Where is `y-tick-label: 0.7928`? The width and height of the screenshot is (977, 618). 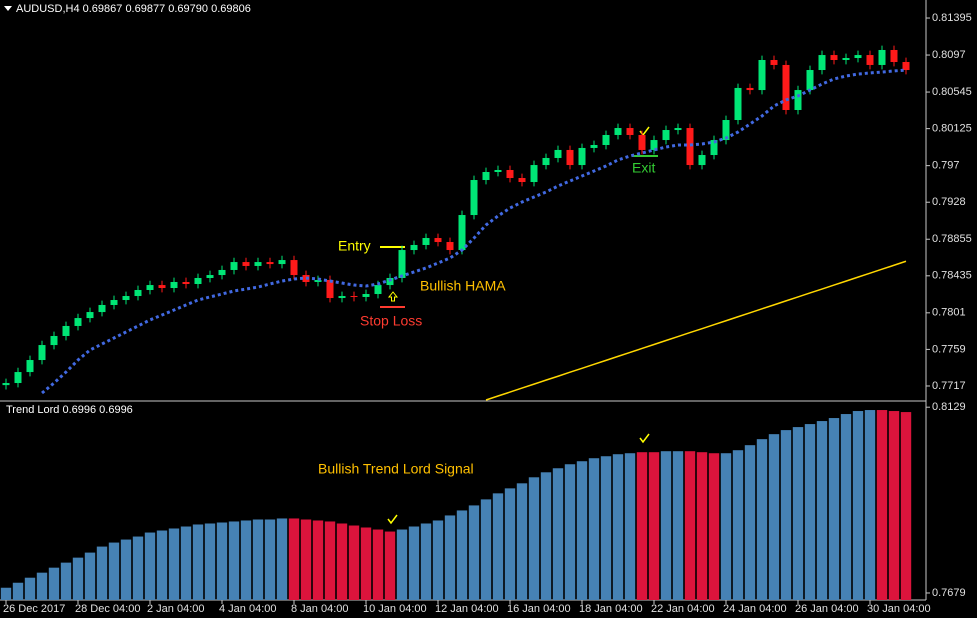 y-tick-label: 0.7928 is located at coordinates (949, 202).